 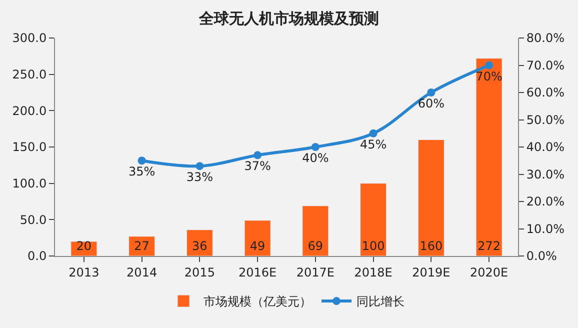 What do you see at coordinates (373, 246) in the screenshot?
I see `data-label: 100` at bounding box center [373, 246].